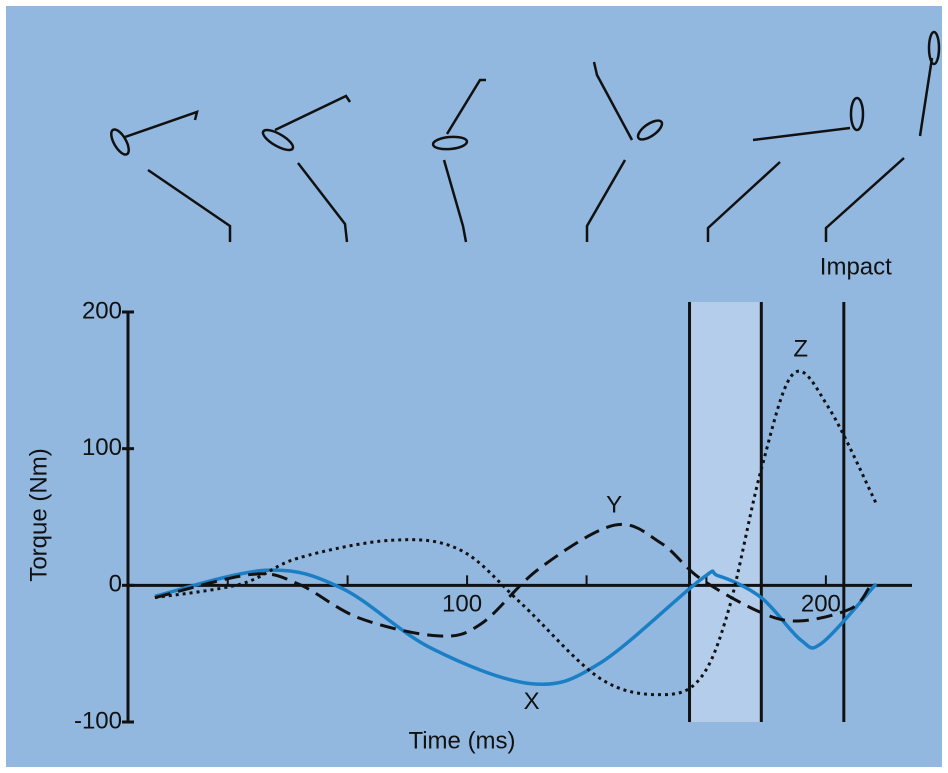  I want to click on y-tick-label: 200, so click(102, 310).